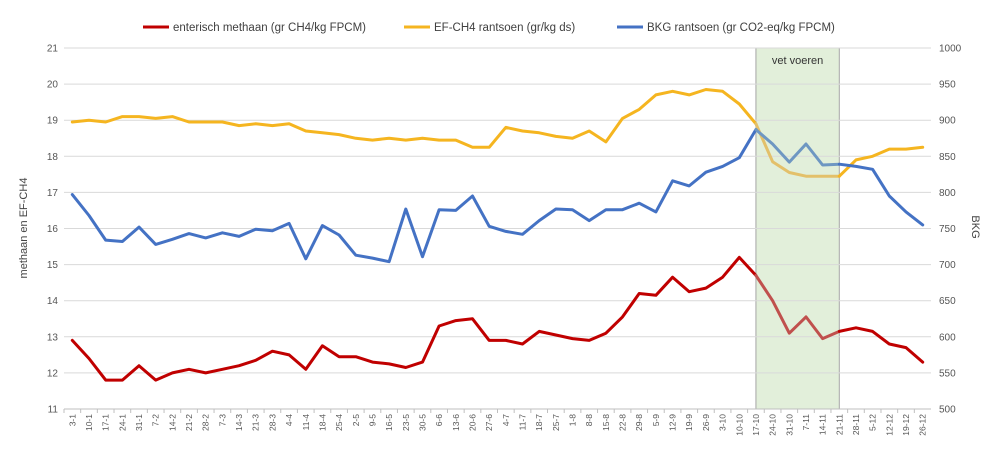 This screenshot has width=987, height=459. I want to click on x-tick-label: 29-8, so click(639, 422).